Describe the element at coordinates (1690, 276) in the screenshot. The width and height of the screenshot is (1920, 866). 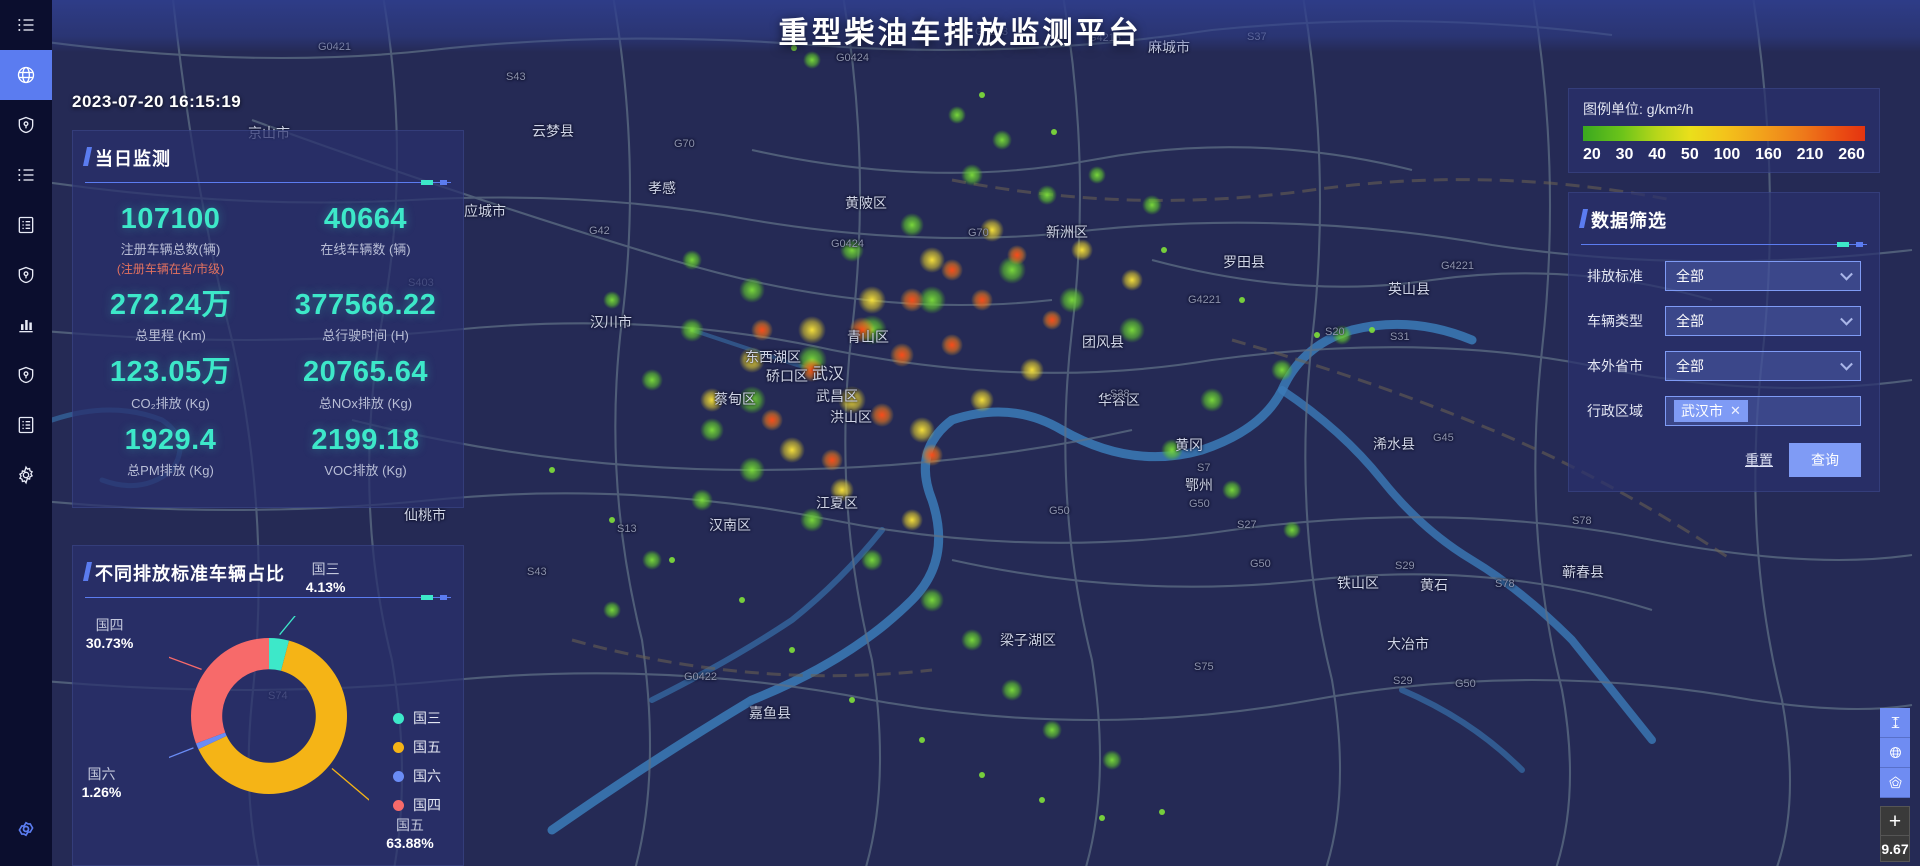
I see `filter-value: 全部` at that location.